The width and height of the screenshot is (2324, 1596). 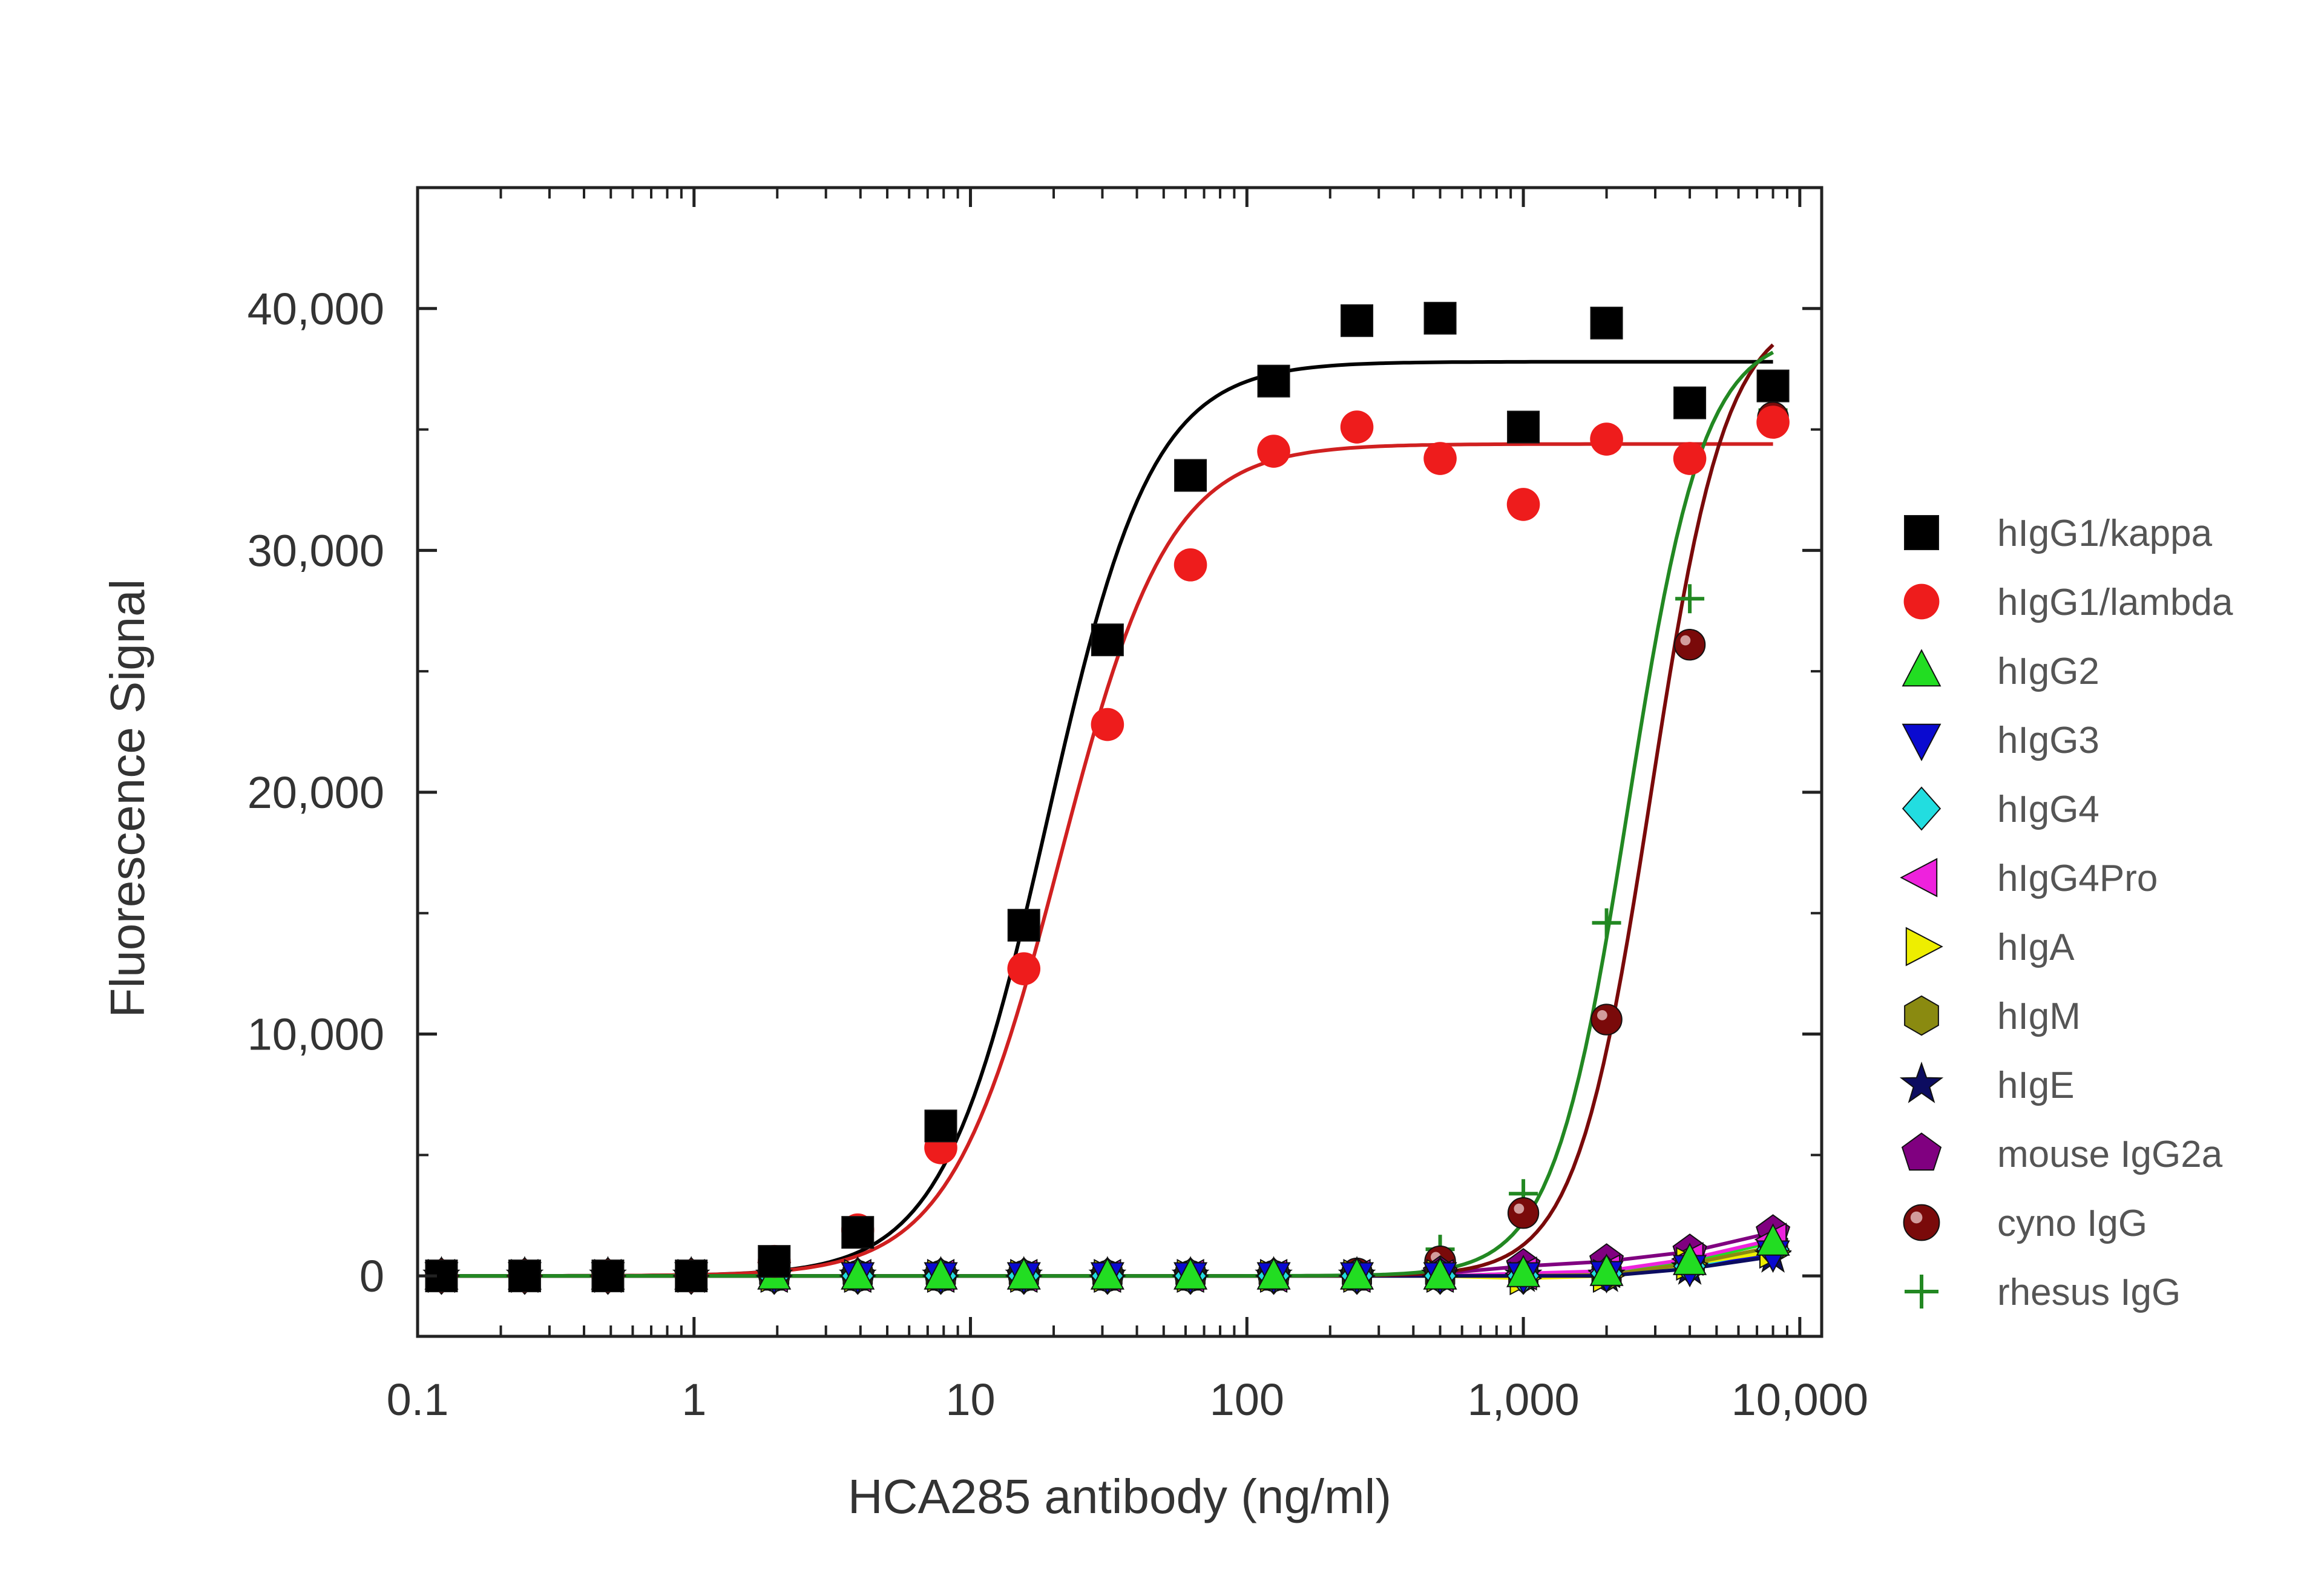 What do you see at coordinates (2062, 1153) in the screenshot?
I see `legend-item: mouse IgG2a` at bounding box center [2062, 1153].